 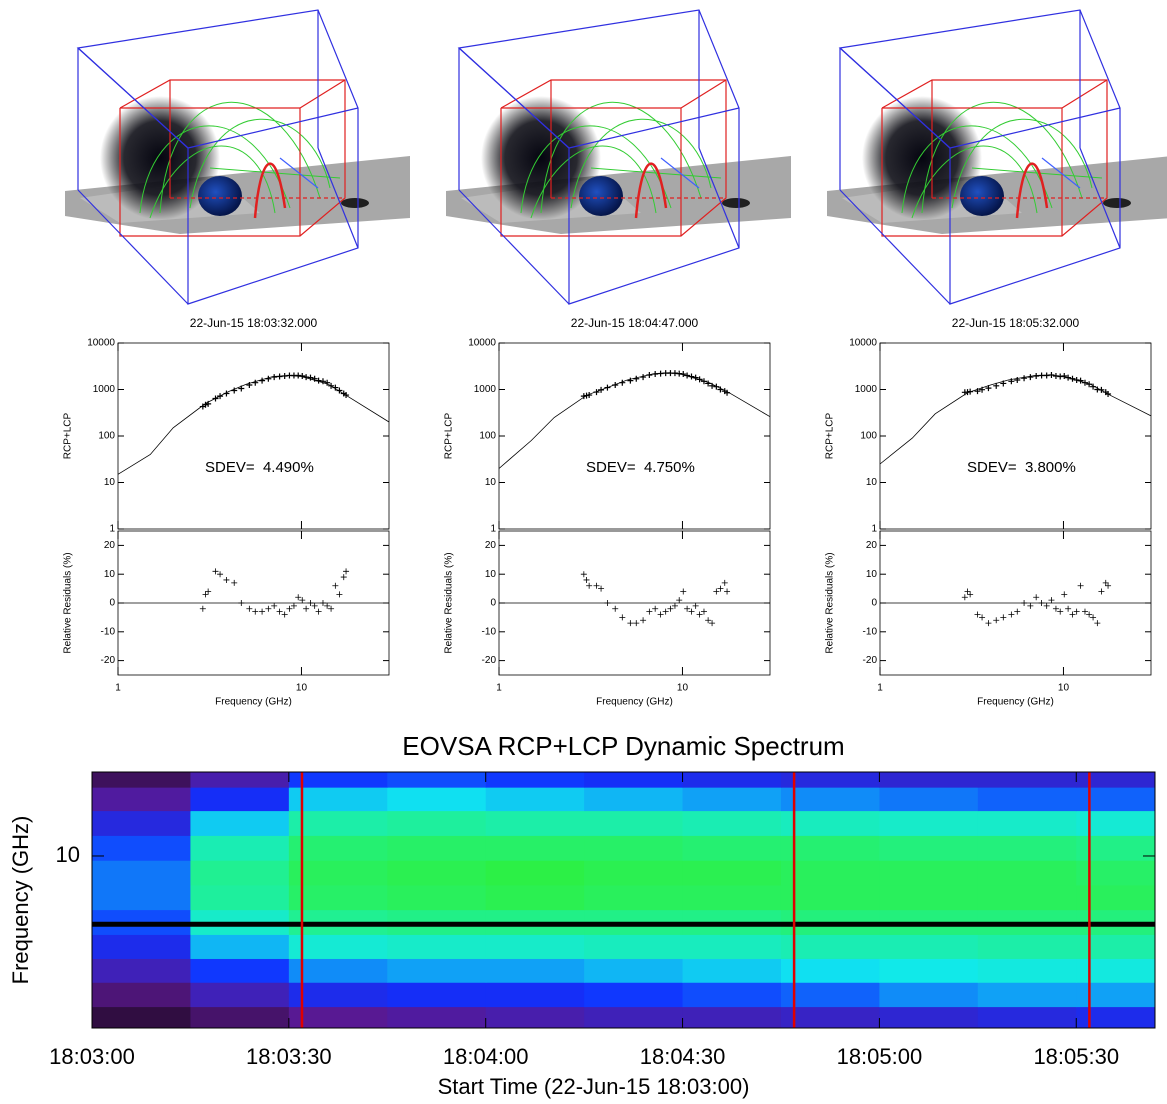 I want to click on x-tick-label: 1, so click(x=118, y=688).